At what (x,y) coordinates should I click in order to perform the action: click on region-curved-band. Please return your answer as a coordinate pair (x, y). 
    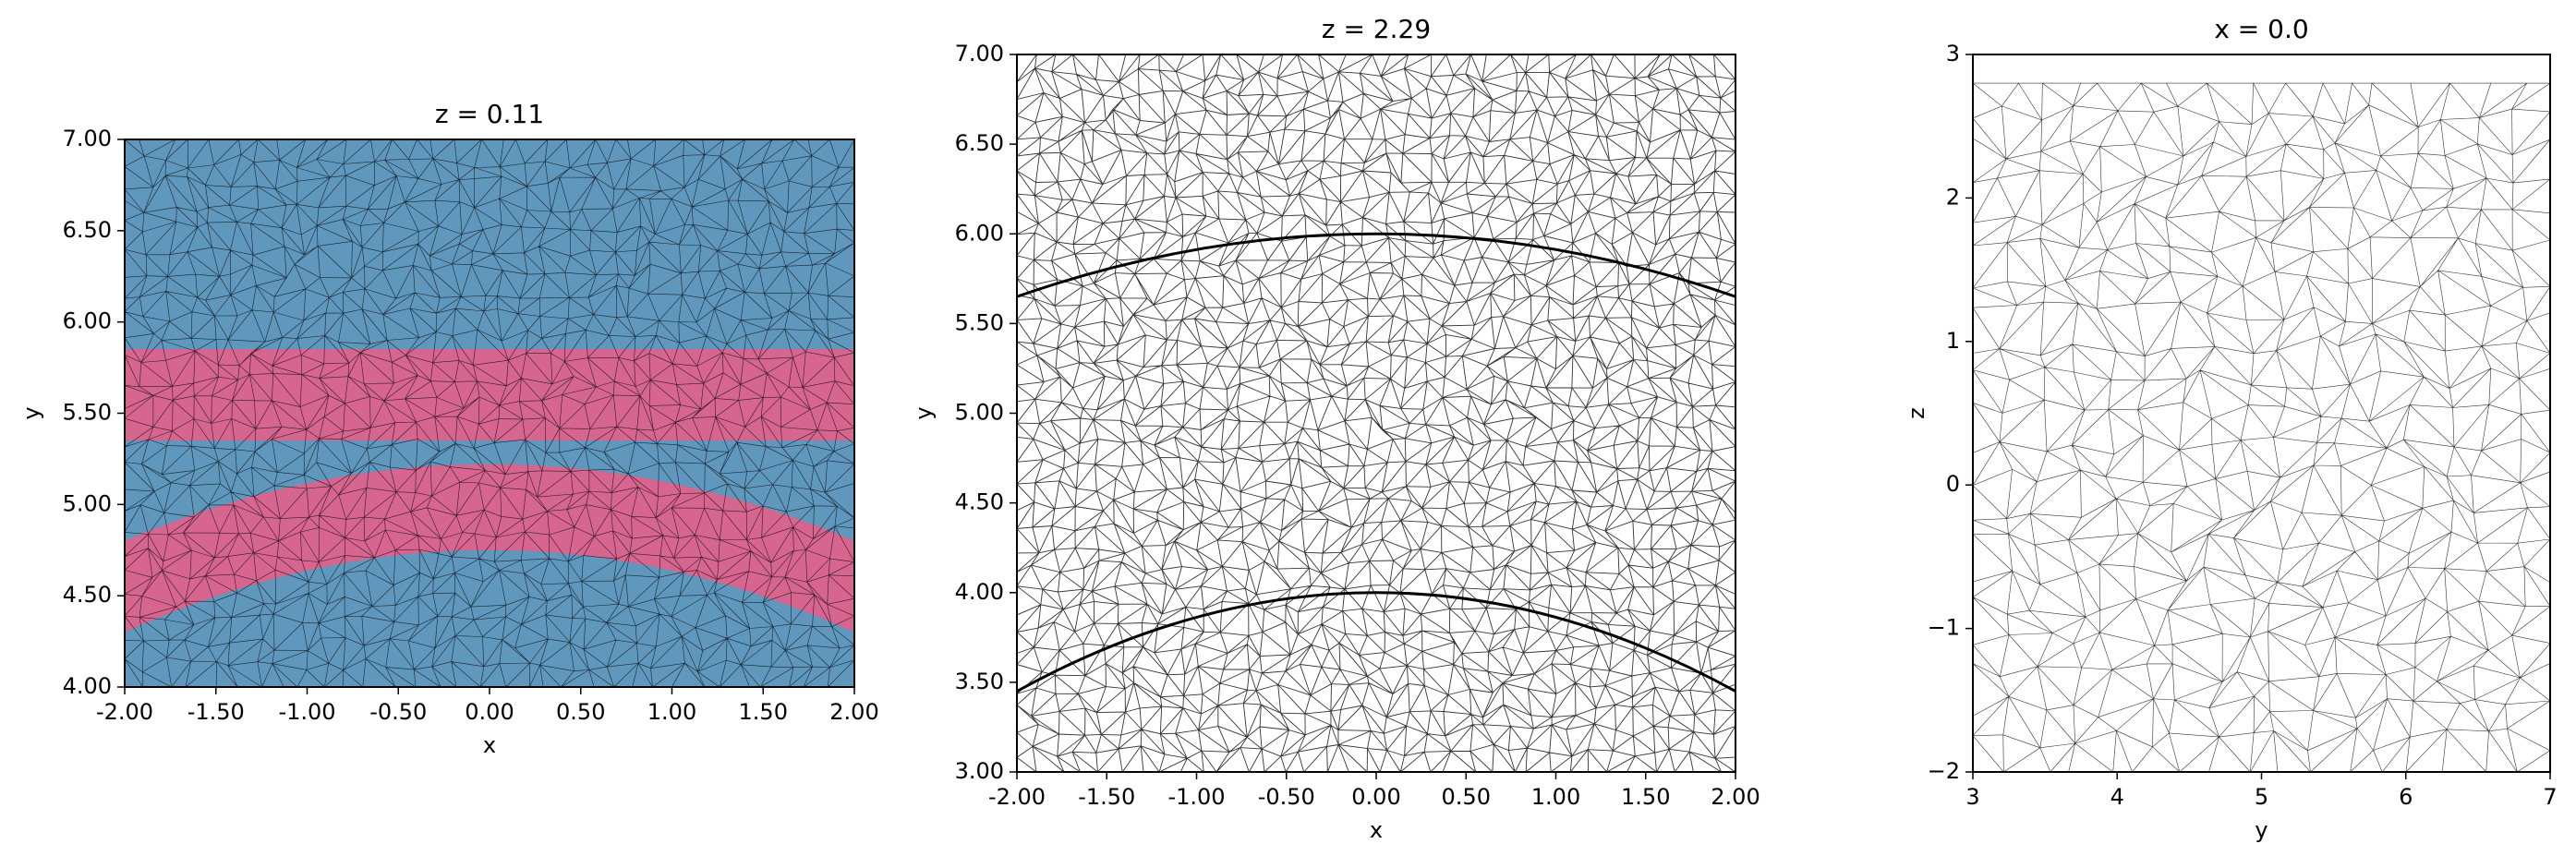
    Looking at the image, I should click on (489, 549).